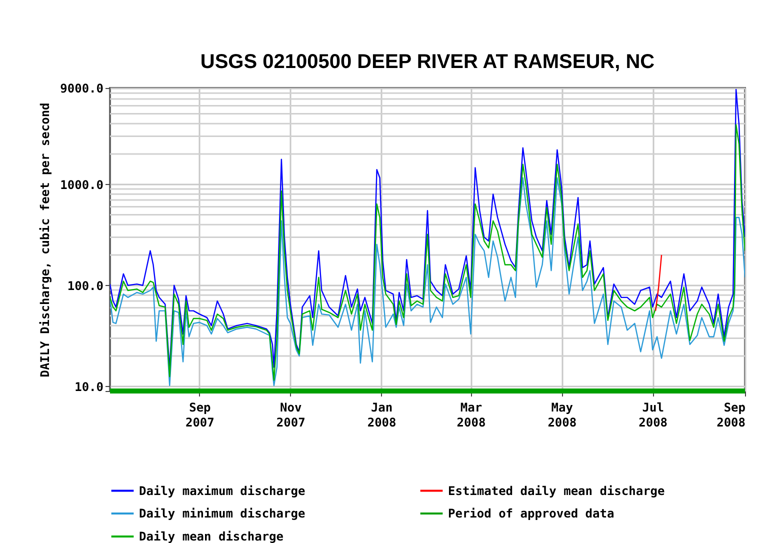 The width and height of the screenshot is (779, 543). I want to click on x-tick-label: Sep 2008, so click(731, 415).